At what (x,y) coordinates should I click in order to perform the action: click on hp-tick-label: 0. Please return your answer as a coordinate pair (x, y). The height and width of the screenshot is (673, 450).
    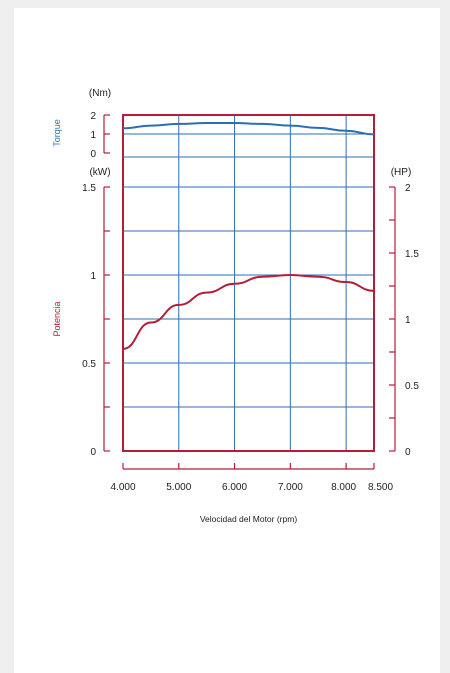
    Looking at the image, I should click on (408, 452).